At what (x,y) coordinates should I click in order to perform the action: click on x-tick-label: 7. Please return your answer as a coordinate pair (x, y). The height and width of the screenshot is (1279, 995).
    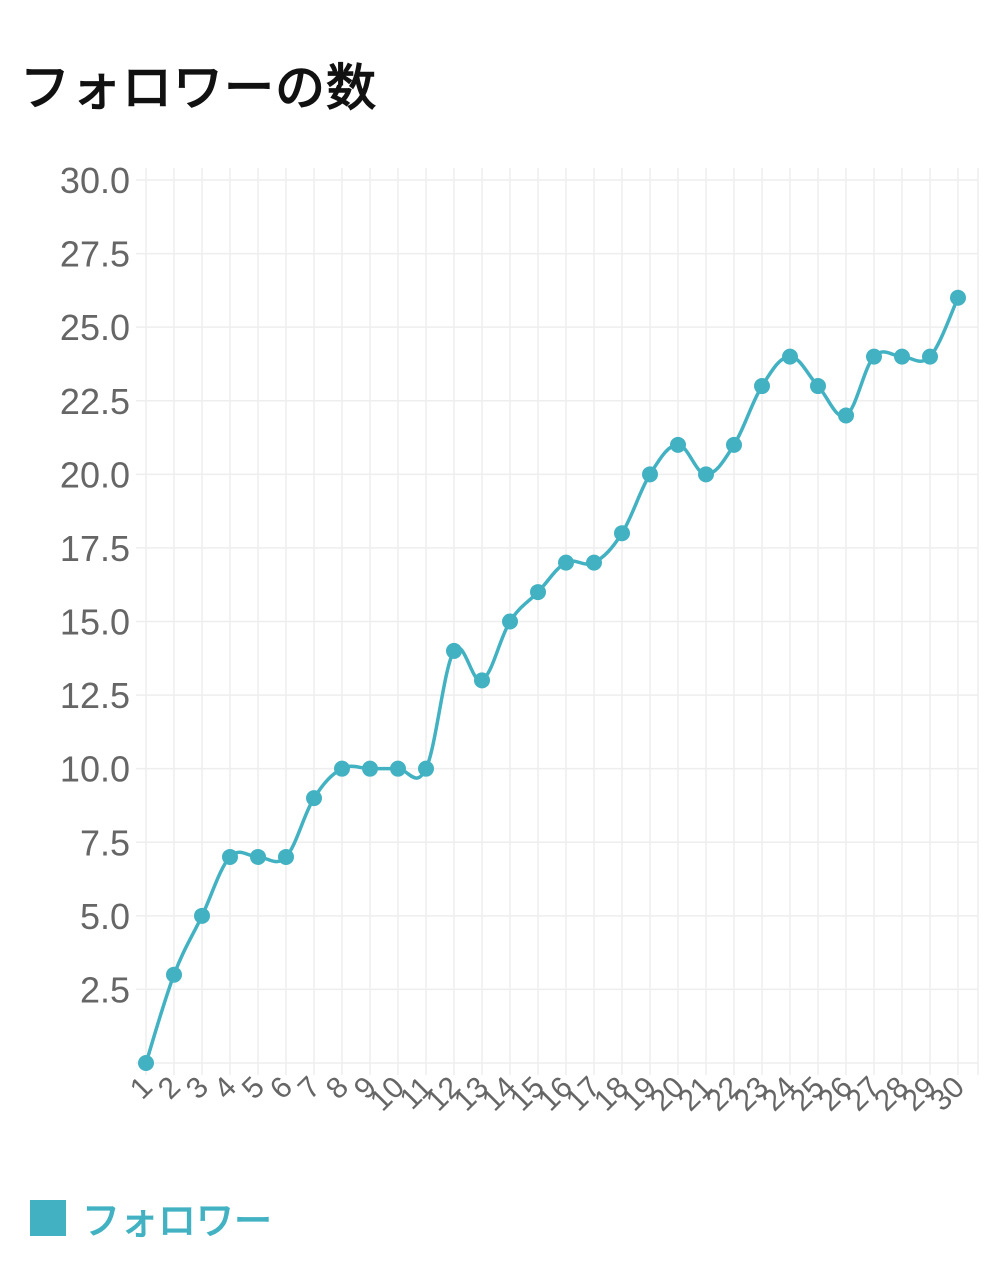
    Looking at the image, I should click on (309, 1088).